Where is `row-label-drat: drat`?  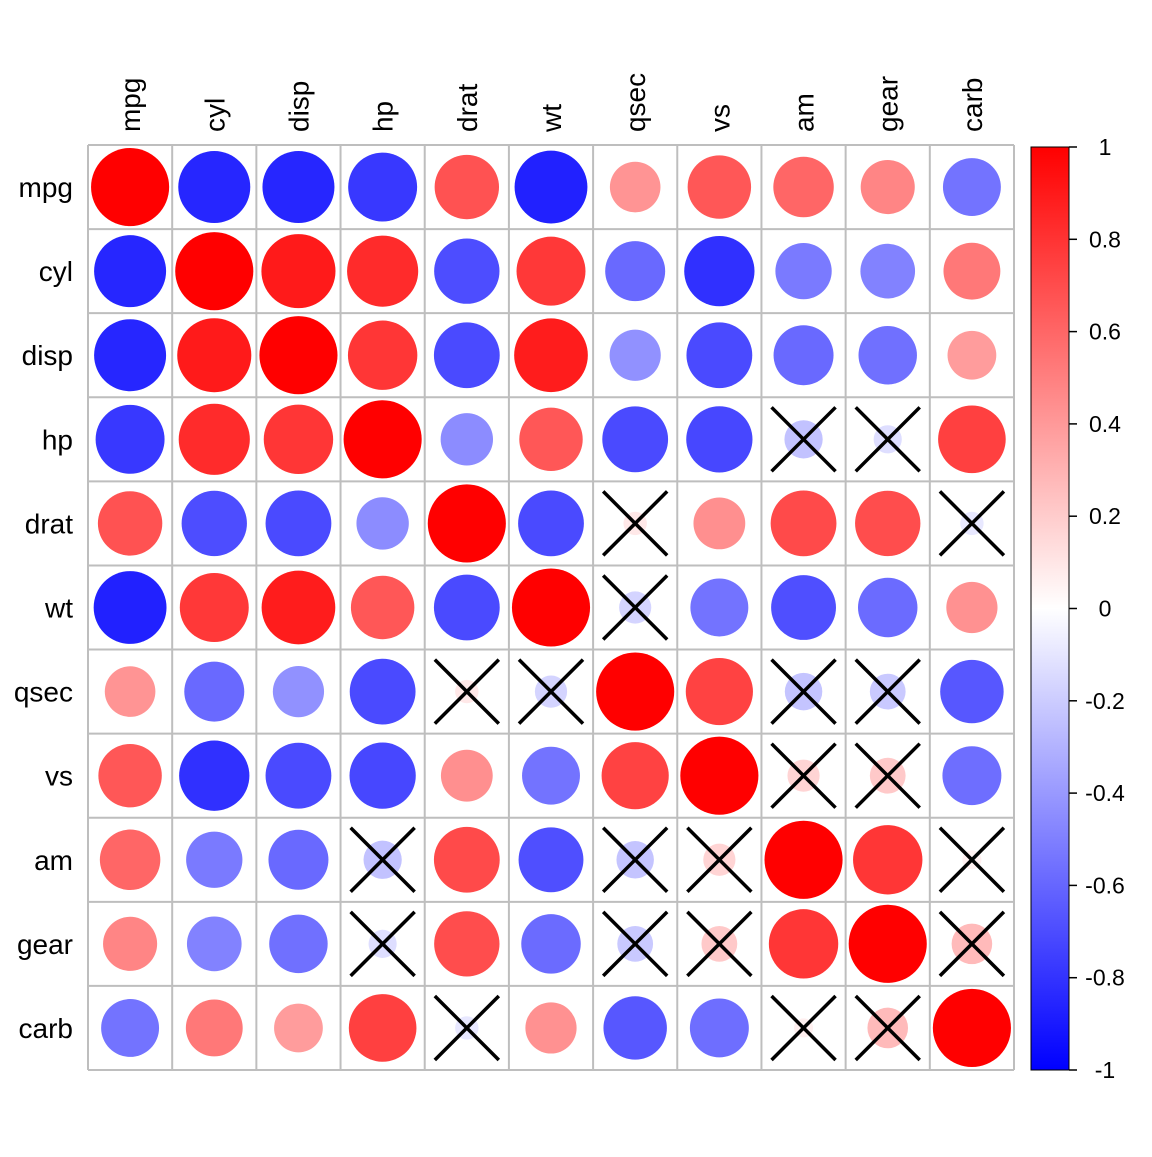
row-label-drat: drat is located at coordinates (49, 523).